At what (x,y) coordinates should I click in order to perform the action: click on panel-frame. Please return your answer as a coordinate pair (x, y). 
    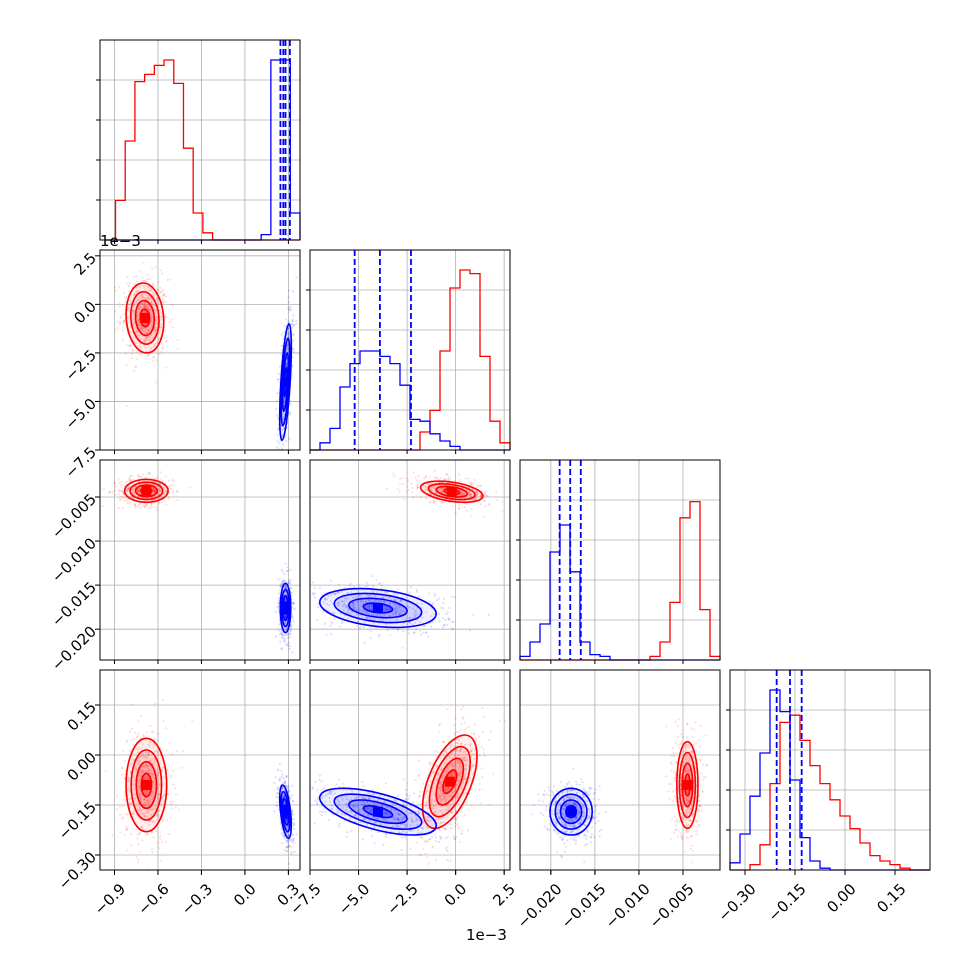
    Looking at the image, I should click on (410, 560).